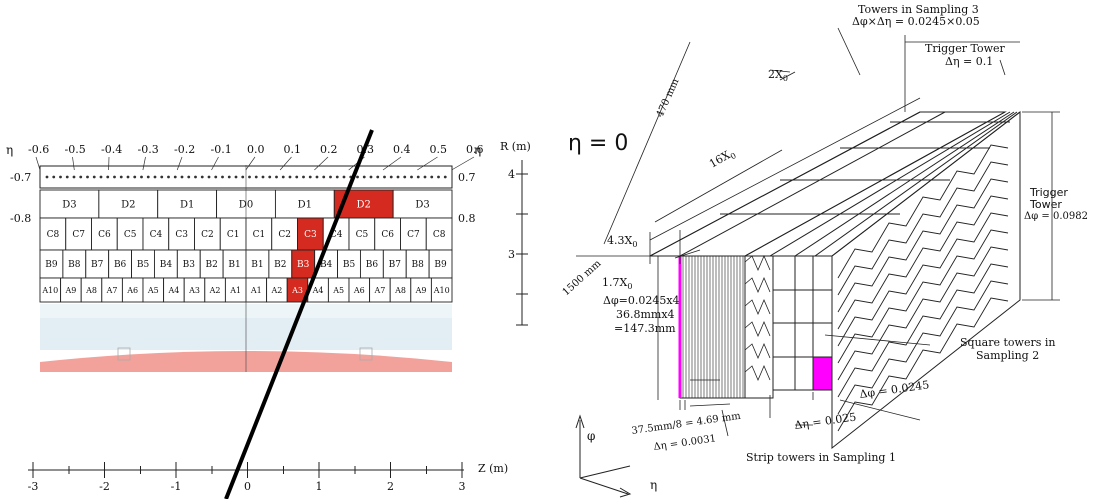 This screenshot has width=1098, height=503. What do you see at coordinates (965, 48) in the screenshot?
I see `label-trigger-top-1: Trigger Tower` at bounding box center [965, 48].